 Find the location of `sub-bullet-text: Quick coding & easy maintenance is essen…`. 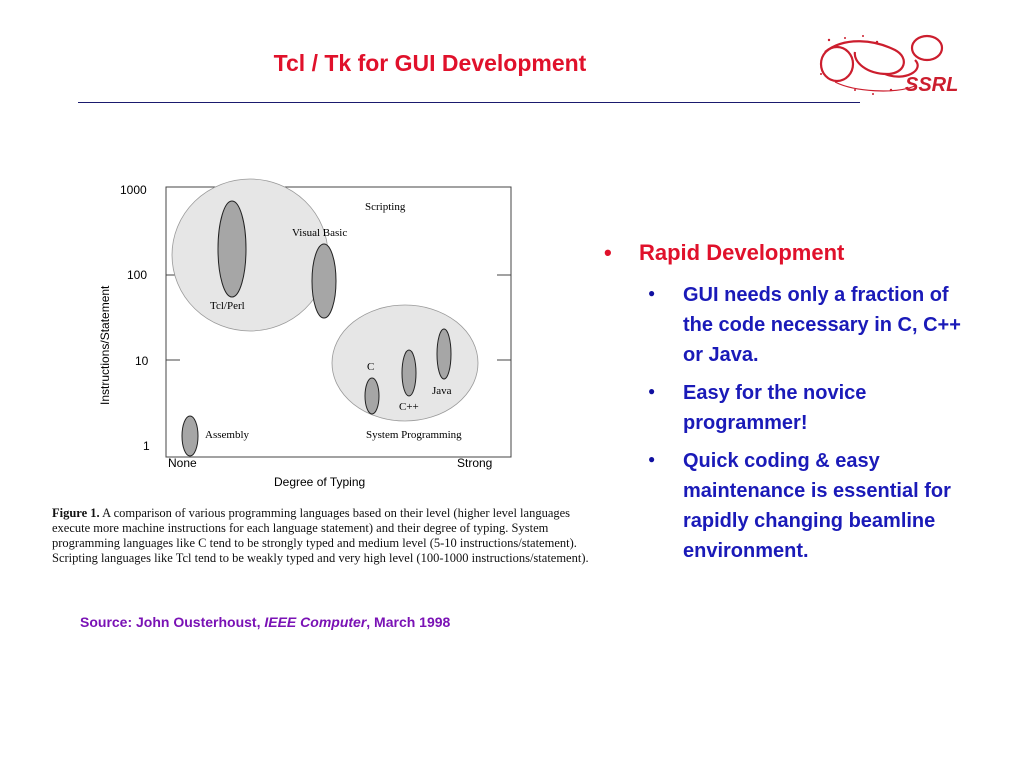

sub-bullet-text: Quick coding & easy maintenance is essen… is located at coordinates (817, 506).